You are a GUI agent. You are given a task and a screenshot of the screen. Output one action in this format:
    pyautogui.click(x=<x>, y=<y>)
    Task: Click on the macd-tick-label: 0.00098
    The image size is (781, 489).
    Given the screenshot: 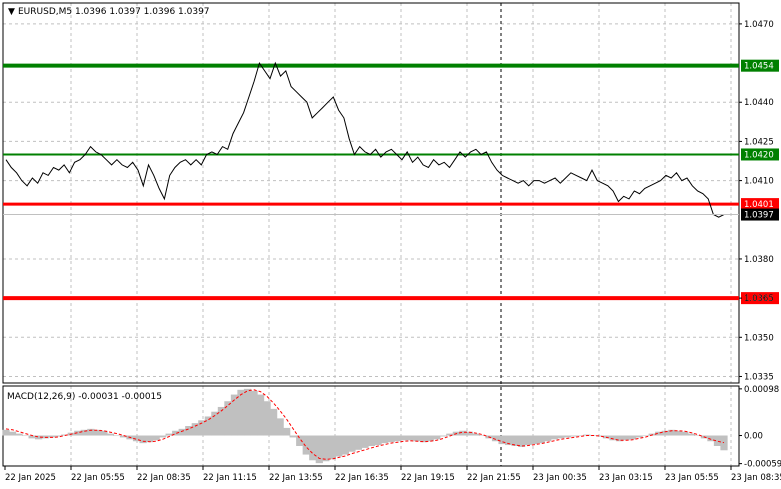 What is the action you would take?
    pyautogui.click(x=761, y=390)
    